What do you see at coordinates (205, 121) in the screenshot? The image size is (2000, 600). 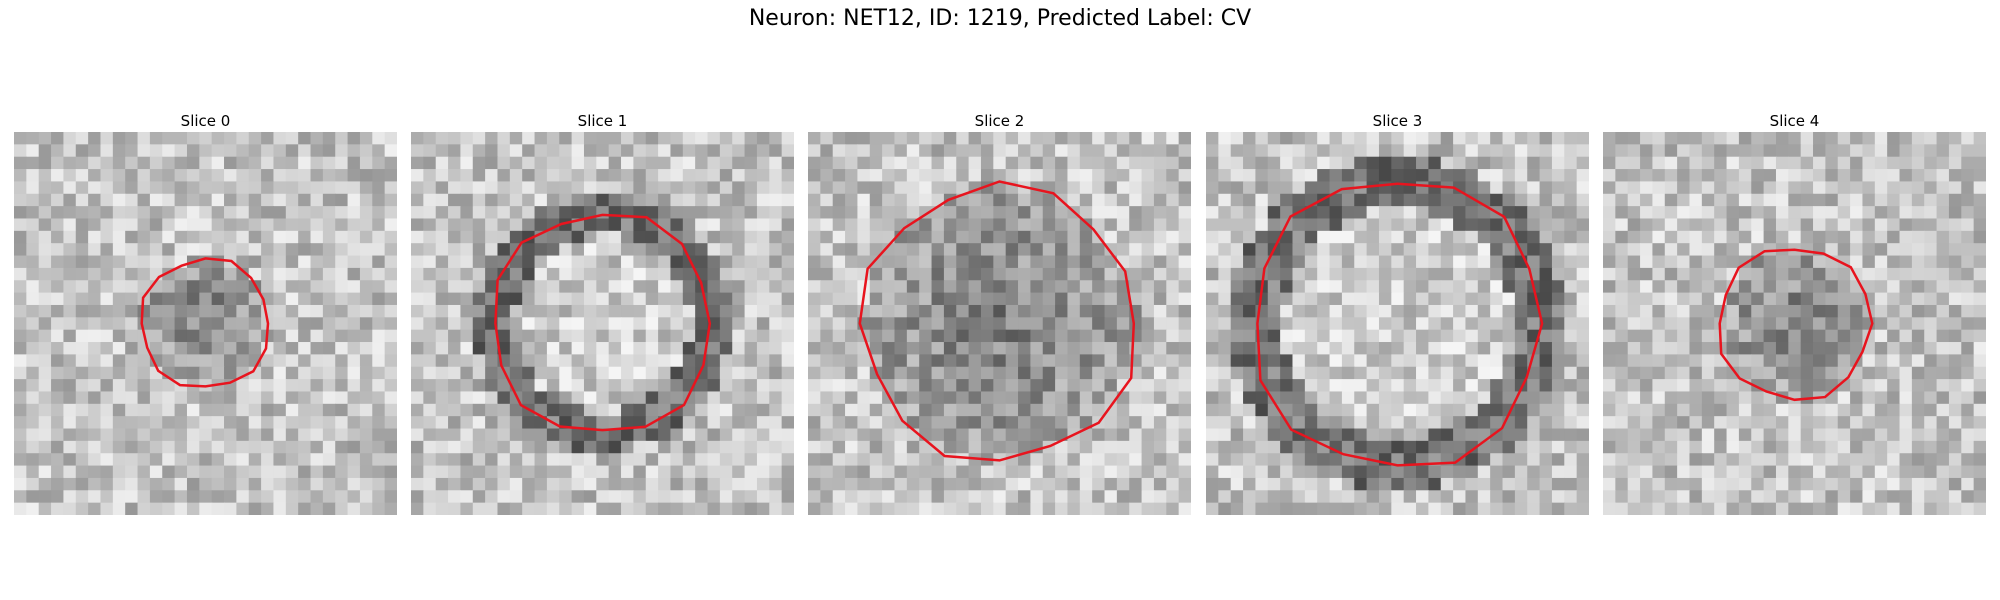 I see `slice-title: Slice 0` at bounding box center [205, 121].